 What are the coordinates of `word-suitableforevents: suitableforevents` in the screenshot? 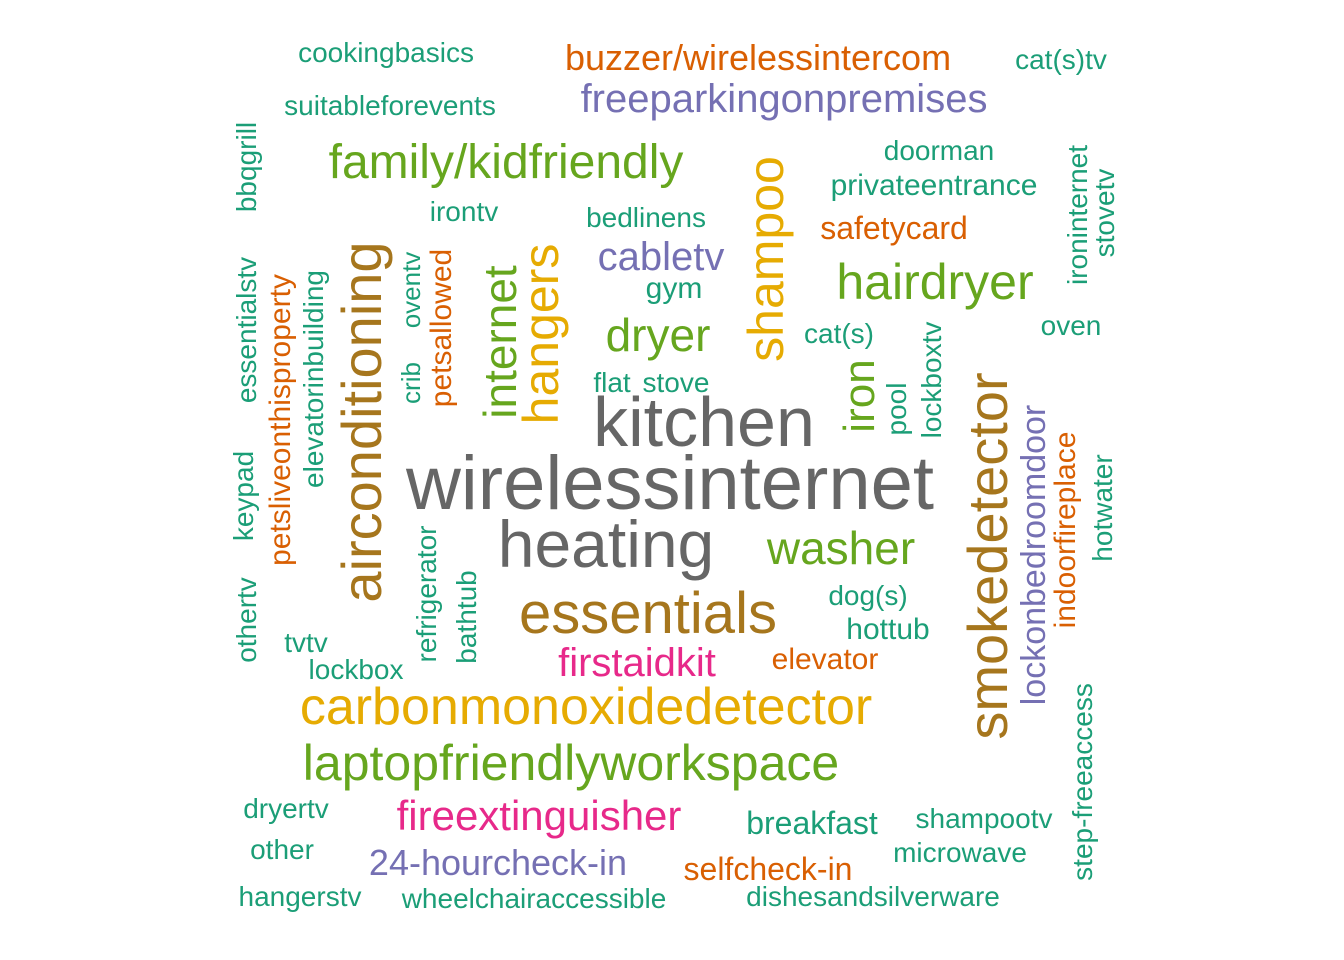 It's located at (390, 105).